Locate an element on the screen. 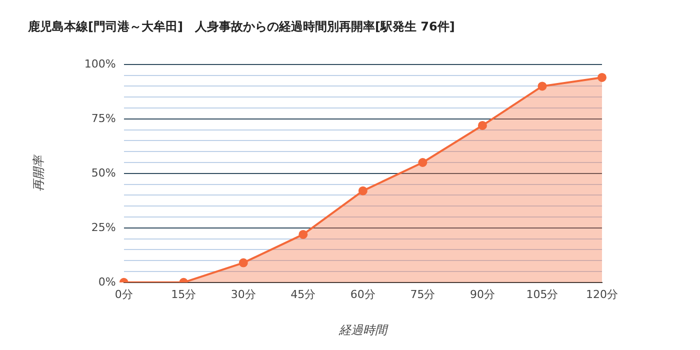 The width and height of the screenshot is (700, 350). x-tick-label: 60分 is located at coordinates (363, 294).